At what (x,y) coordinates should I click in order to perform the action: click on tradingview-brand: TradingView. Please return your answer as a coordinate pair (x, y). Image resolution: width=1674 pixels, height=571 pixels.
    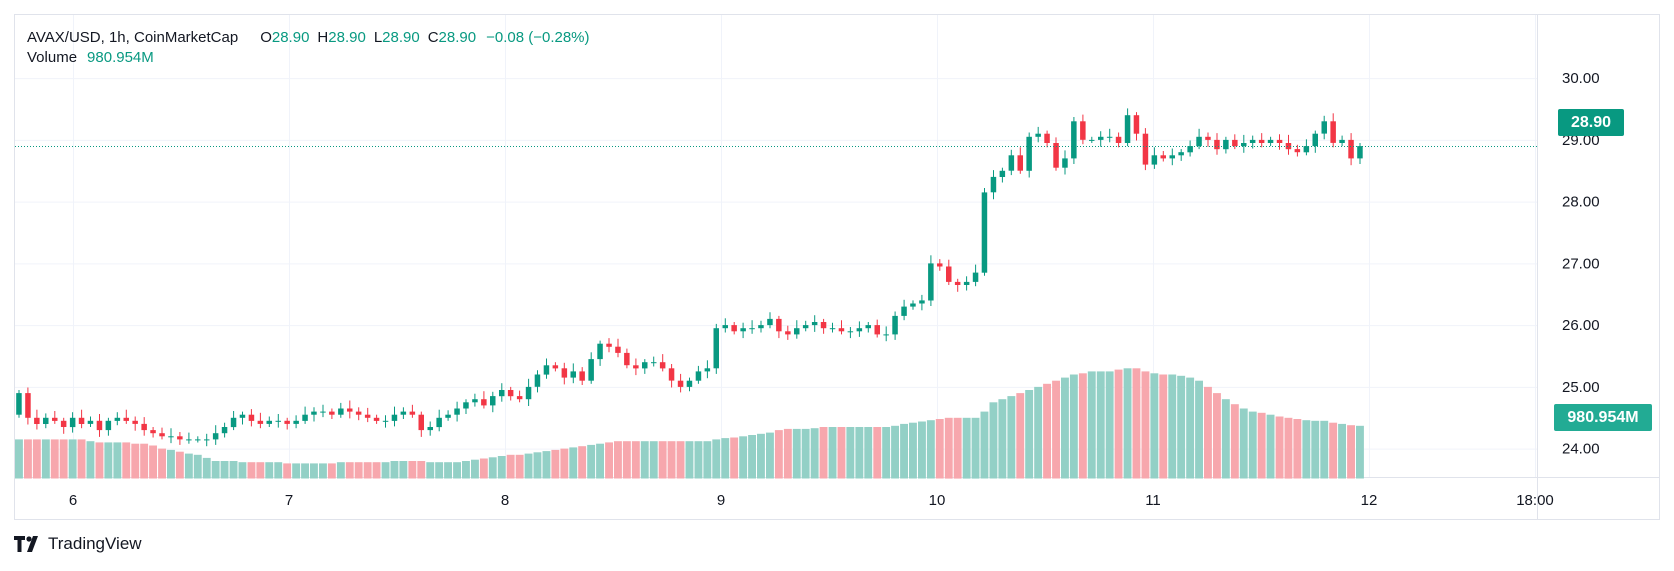
    Looking at the image, I should click on (78, 544).